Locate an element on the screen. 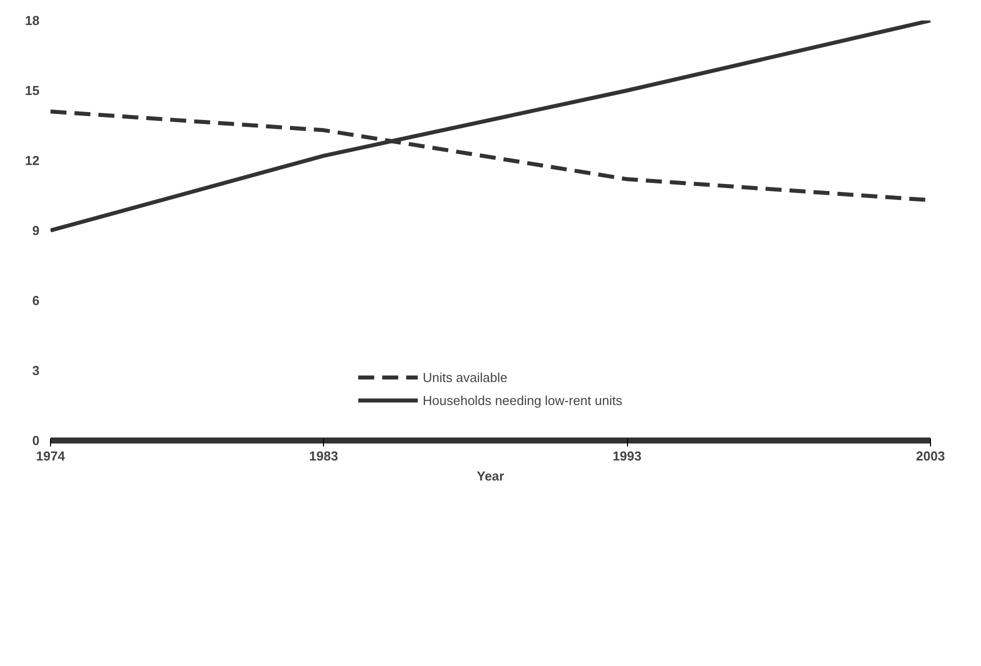 The image size is (981, 666). x-tick-label: 2003 is located at coordinates (930, 456).